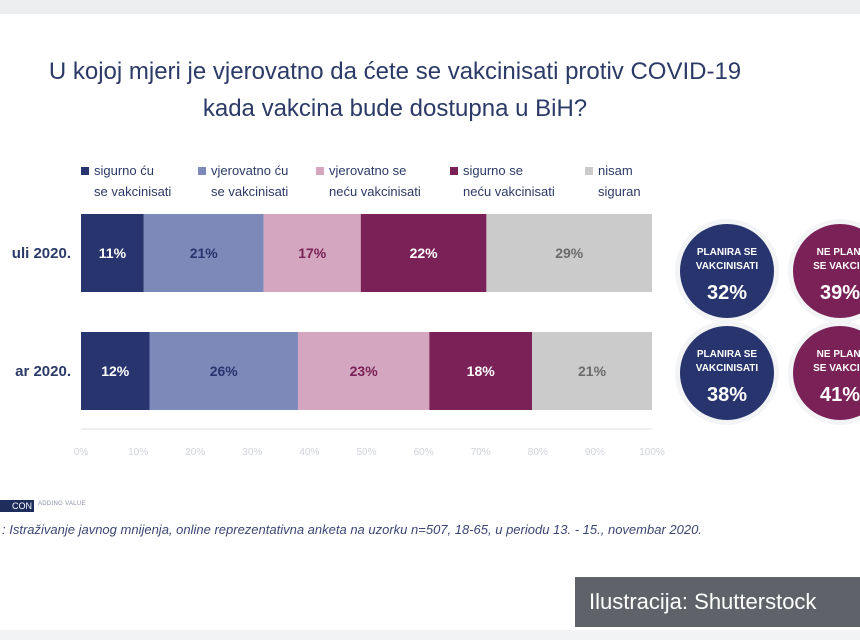 The image size is (860, 640). Describe the element at coordinates (81, 452) in the screenshot. I see `x-tick-label: 0%` at that location.